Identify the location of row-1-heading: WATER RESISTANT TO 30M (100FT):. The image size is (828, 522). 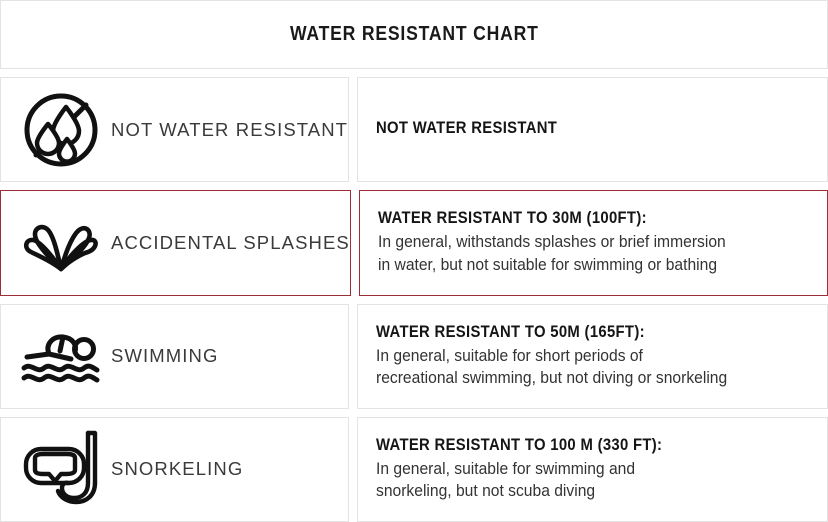
(512, 218).